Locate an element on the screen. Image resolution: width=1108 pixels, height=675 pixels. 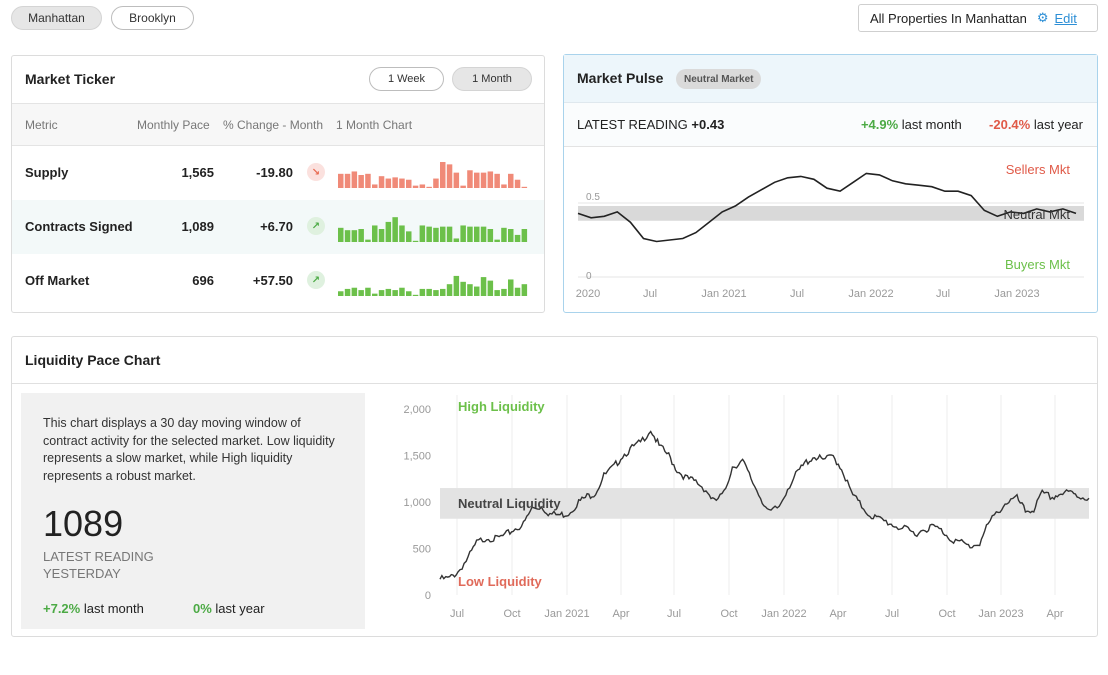
supply-sparkline is located at coordinates (433, 175).